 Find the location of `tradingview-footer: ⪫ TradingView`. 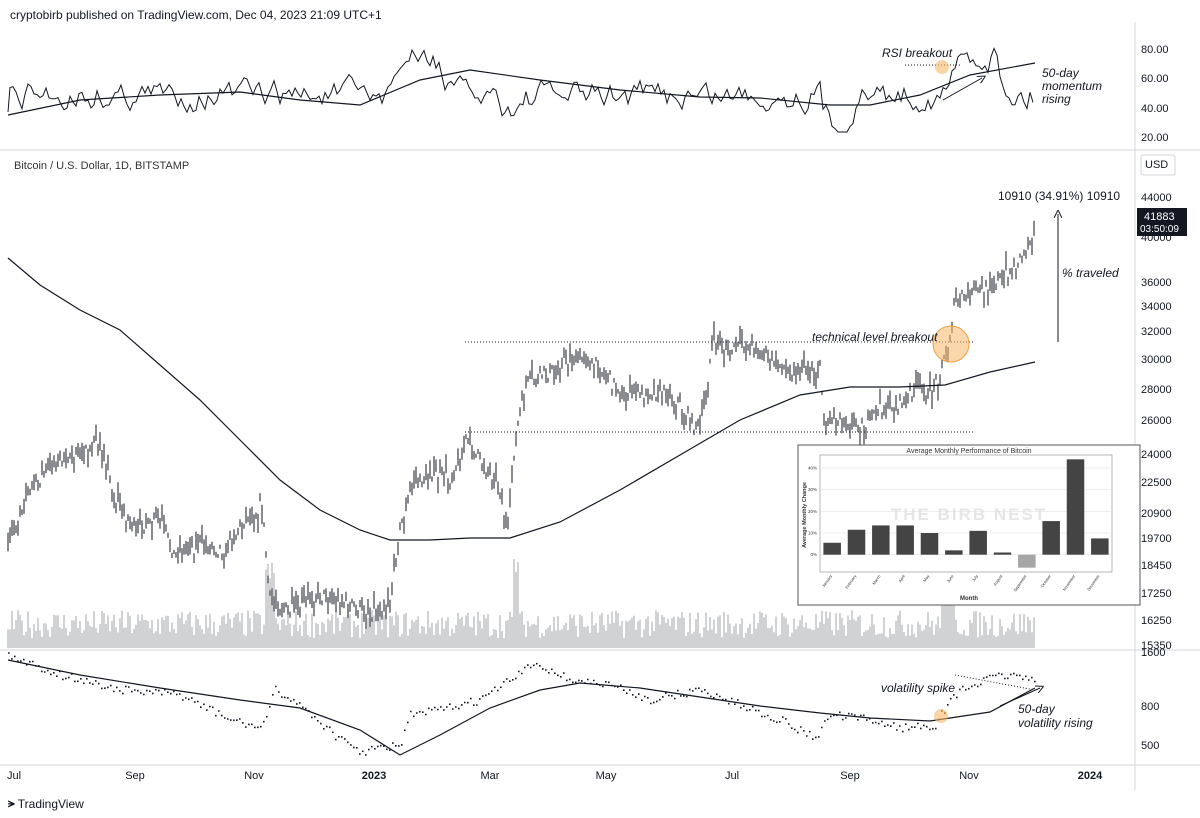

tradingview-footer: ⪫ TradingView is located at coordinates (46, 803).